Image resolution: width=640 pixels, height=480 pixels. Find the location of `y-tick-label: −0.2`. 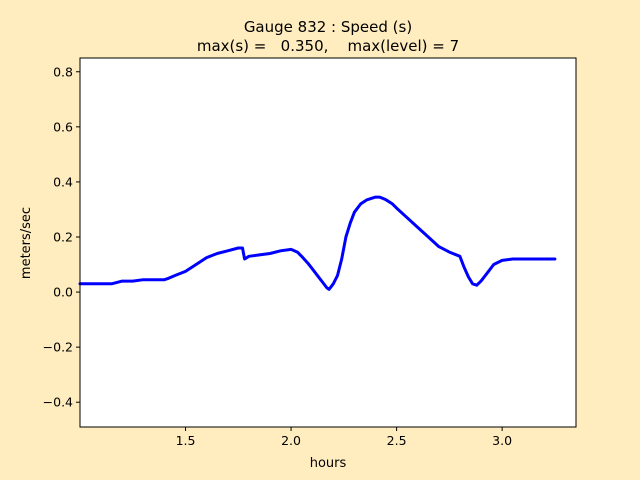

y-tick-label: −0.2 is located at coordinates (58, 347).